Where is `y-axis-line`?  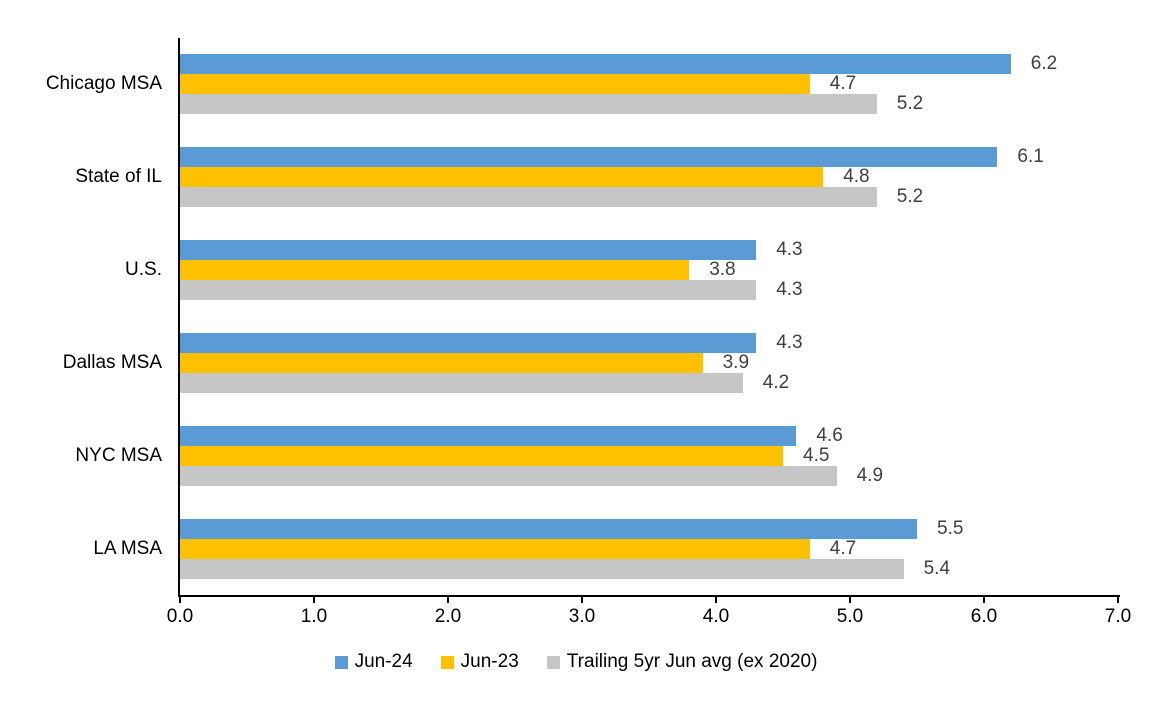
y-axis-line is located at coordinates (179, 317).